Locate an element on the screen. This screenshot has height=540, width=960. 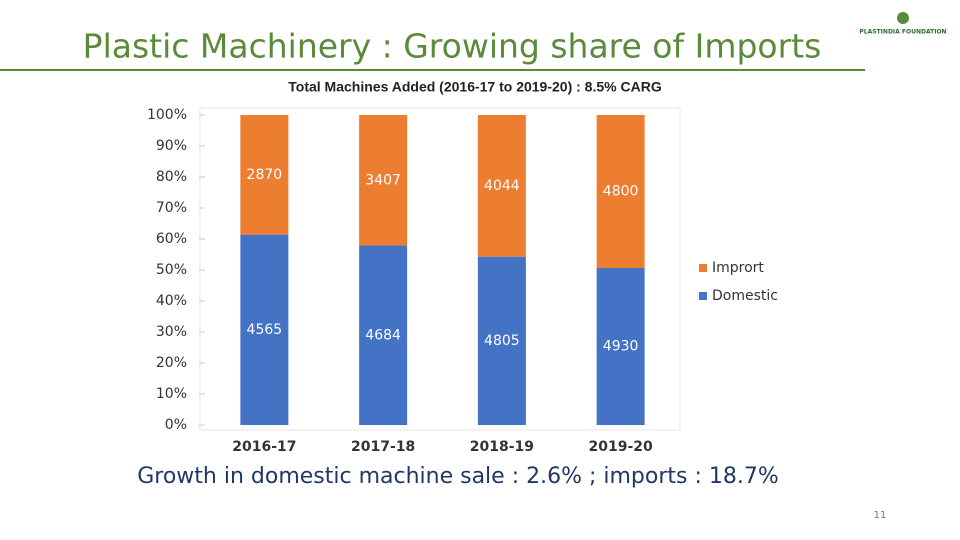
y-tick-label: 90% is located at coordinates (171, 146).